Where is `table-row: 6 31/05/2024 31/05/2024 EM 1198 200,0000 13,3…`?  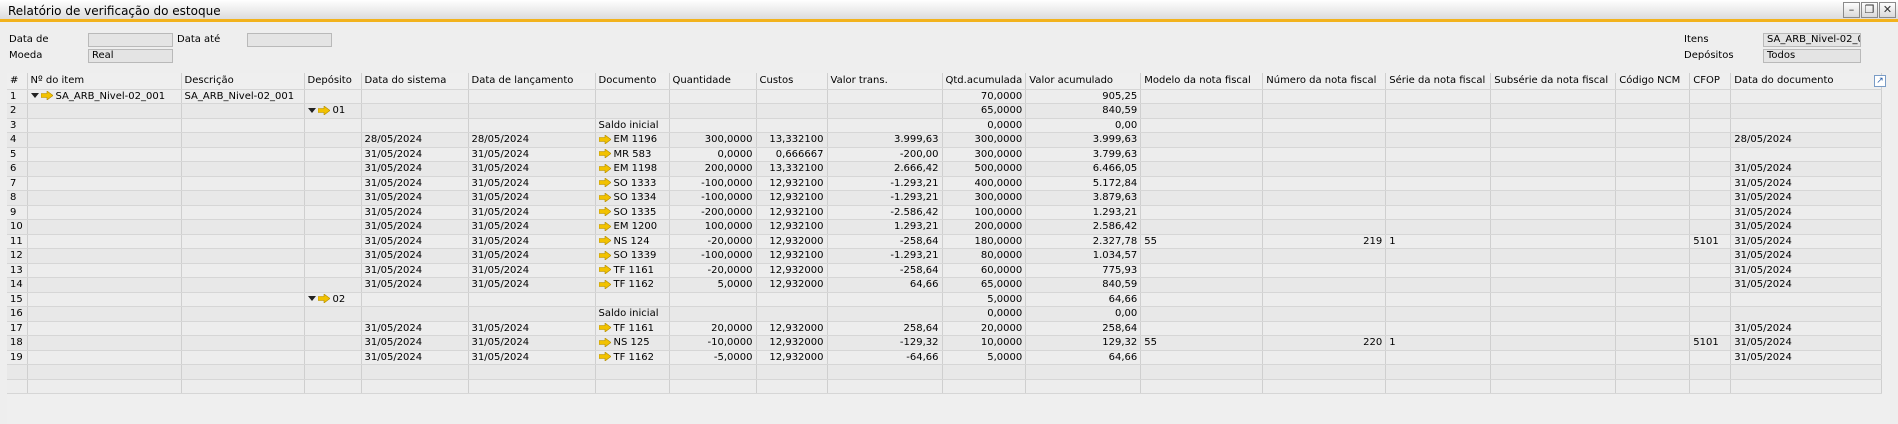 table-row: 6 31/05/2024 31/05/2024 EM 1198 200,0000 13,3… is located at coordinates (945, 169).